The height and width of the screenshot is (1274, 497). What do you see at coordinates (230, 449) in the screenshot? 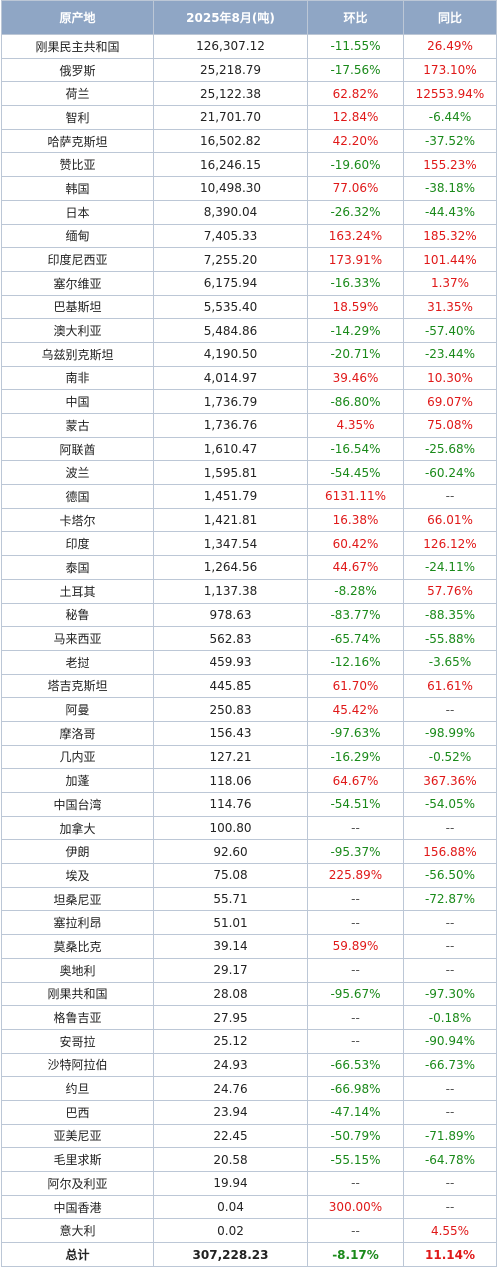
I see `volume-cell: 1,610.47` at bounding box center [230, 449].